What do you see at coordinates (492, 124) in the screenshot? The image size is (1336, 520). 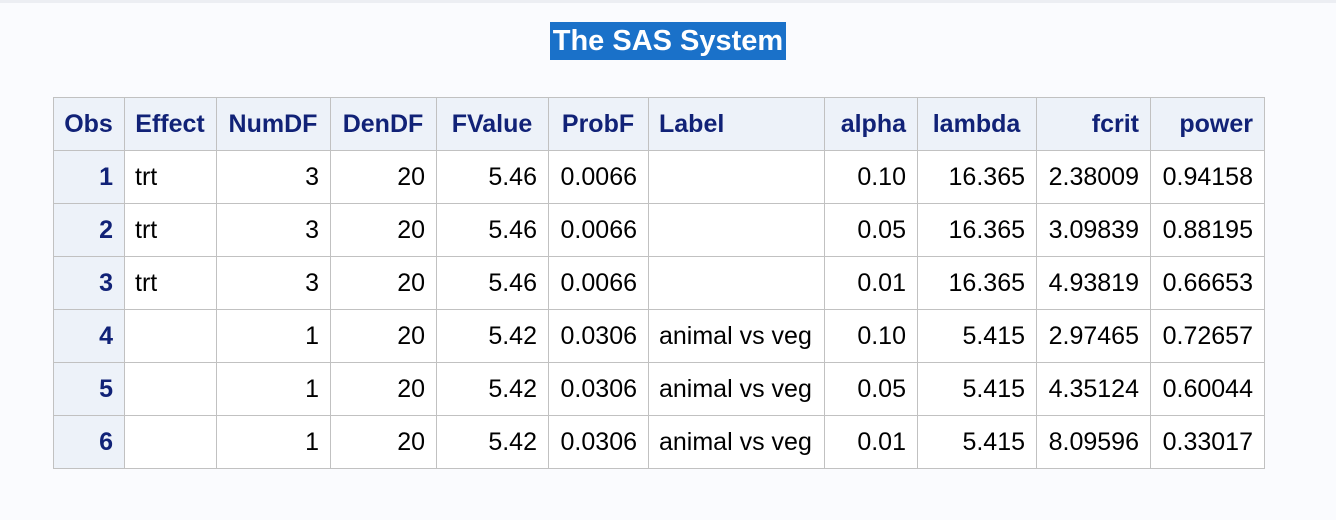 I see `column-header-fvalue: FValue` at bounding box center [492, 124].